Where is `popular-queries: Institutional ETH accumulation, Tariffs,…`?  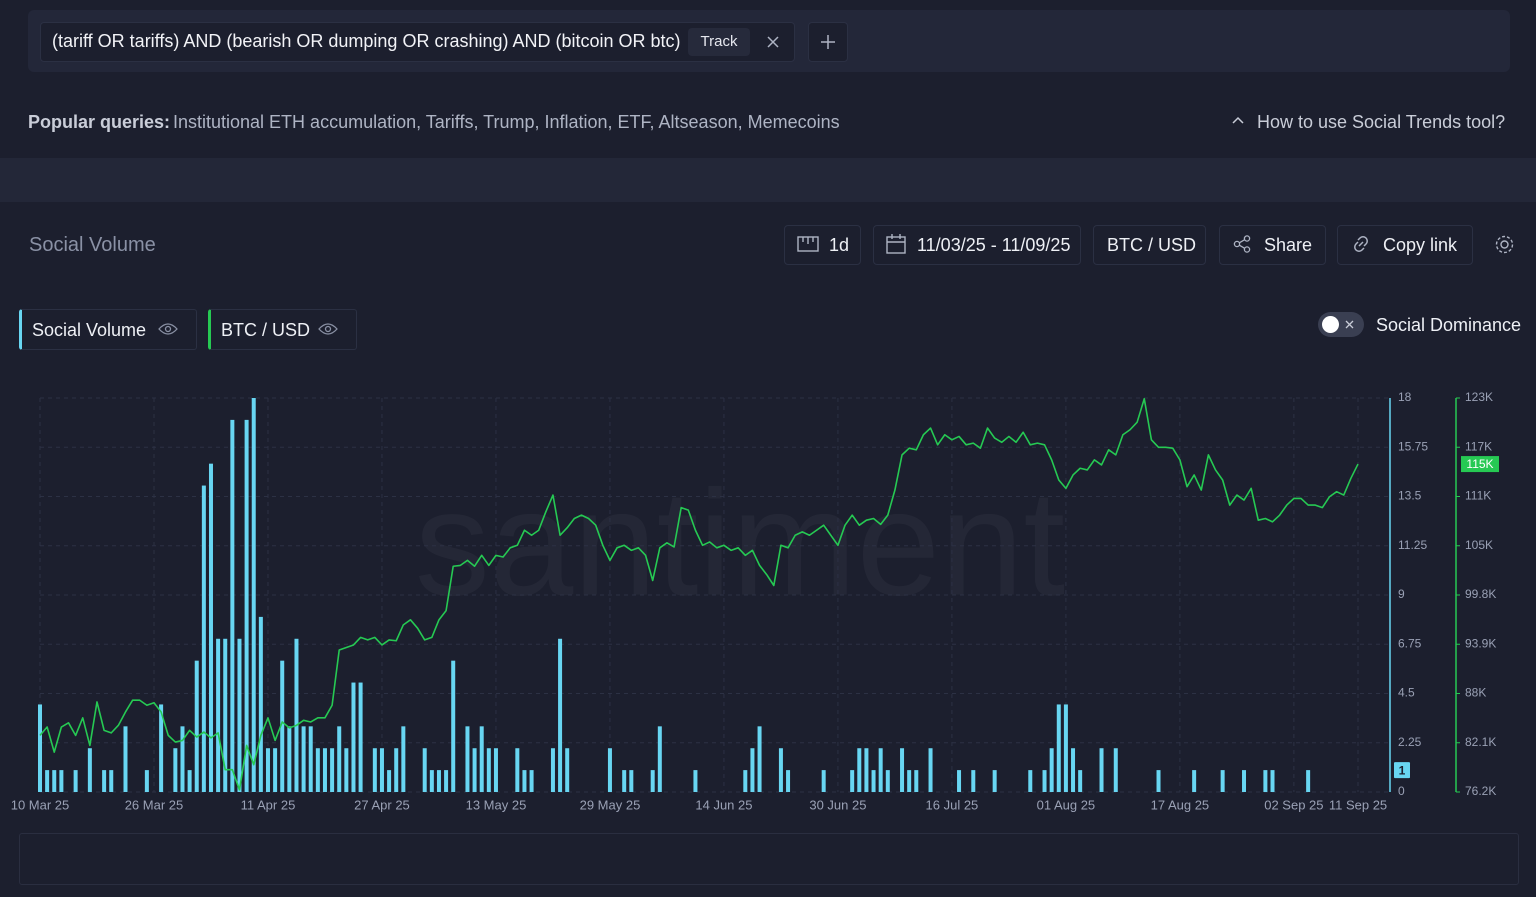
popular-queries: Institutional ETH accumulation, Tariffs,… is located at coordinates (506, 122).